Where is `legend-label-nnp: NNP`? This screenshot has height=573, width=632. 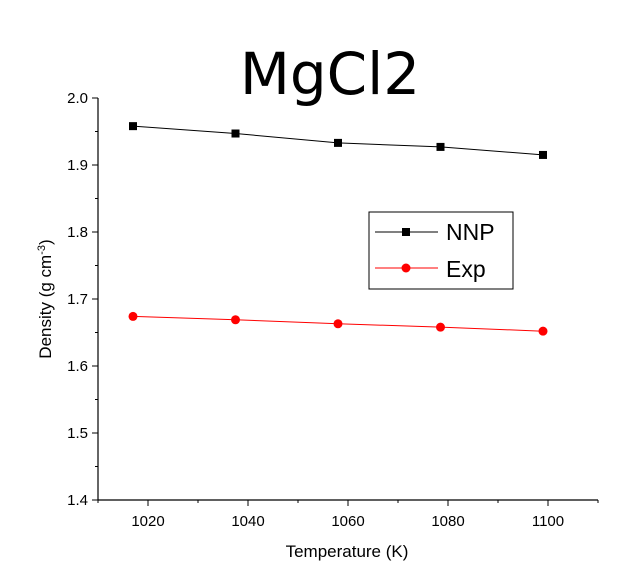 legend-label-nnp: NNP is located at coordinates (470, 232).